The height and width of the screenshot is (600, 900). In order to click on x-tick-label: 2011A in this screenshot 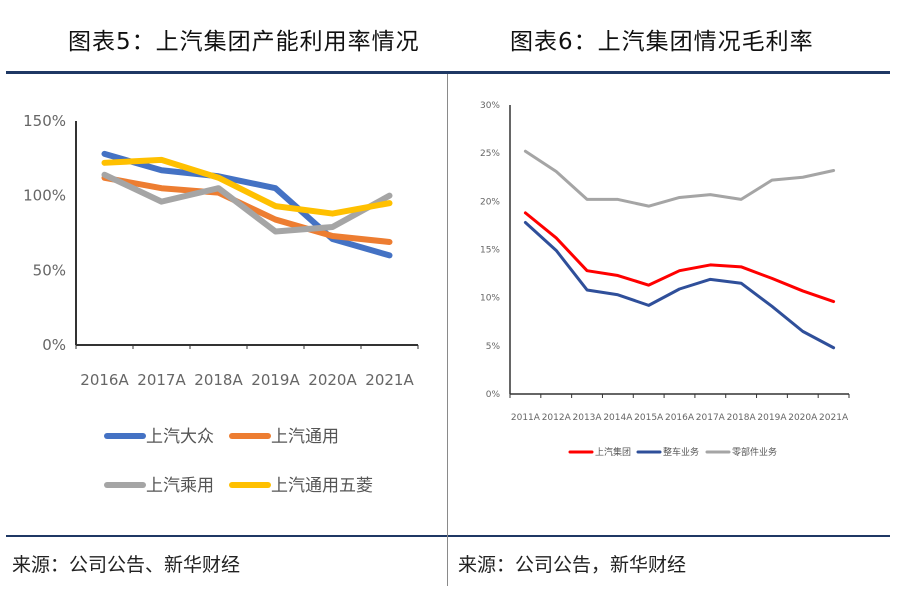, I will do `click(526, 418)`.